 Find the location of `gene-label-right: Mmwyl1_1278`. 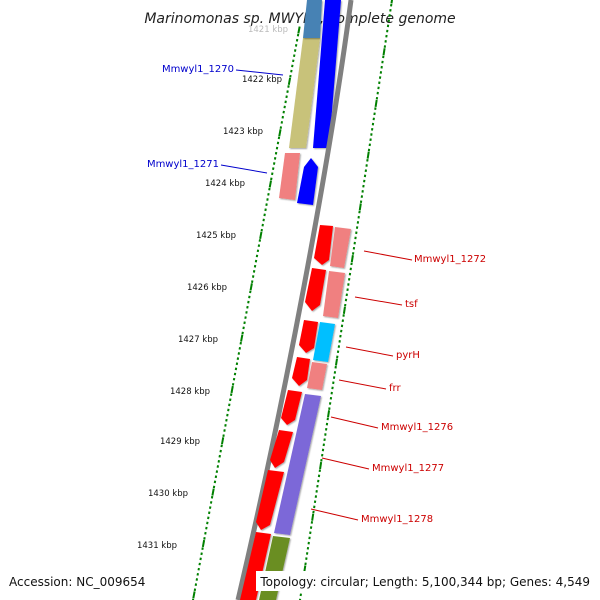

gene-label-right: Mmwyl1_1278 is located at coordinates (397, 519).